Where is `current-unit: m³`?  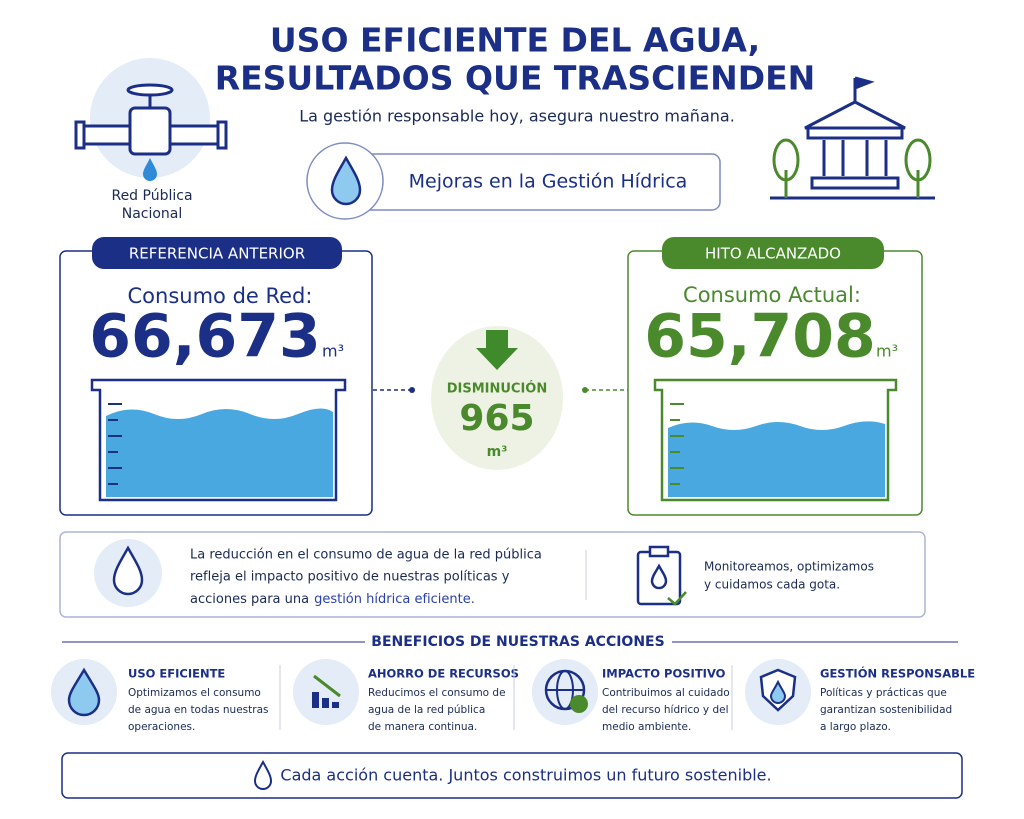
current-unit: m³ is located at coordinates (887, 351).